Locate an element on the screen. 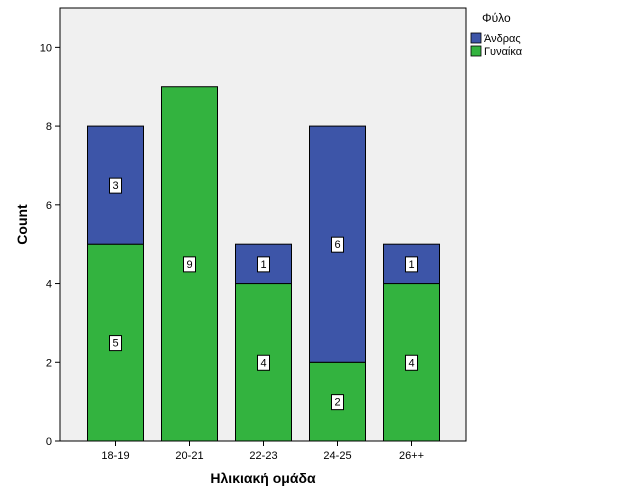 This screenshot has width=626, height=501. x-tick-label: 26++ is located at coordinates (411, 456).